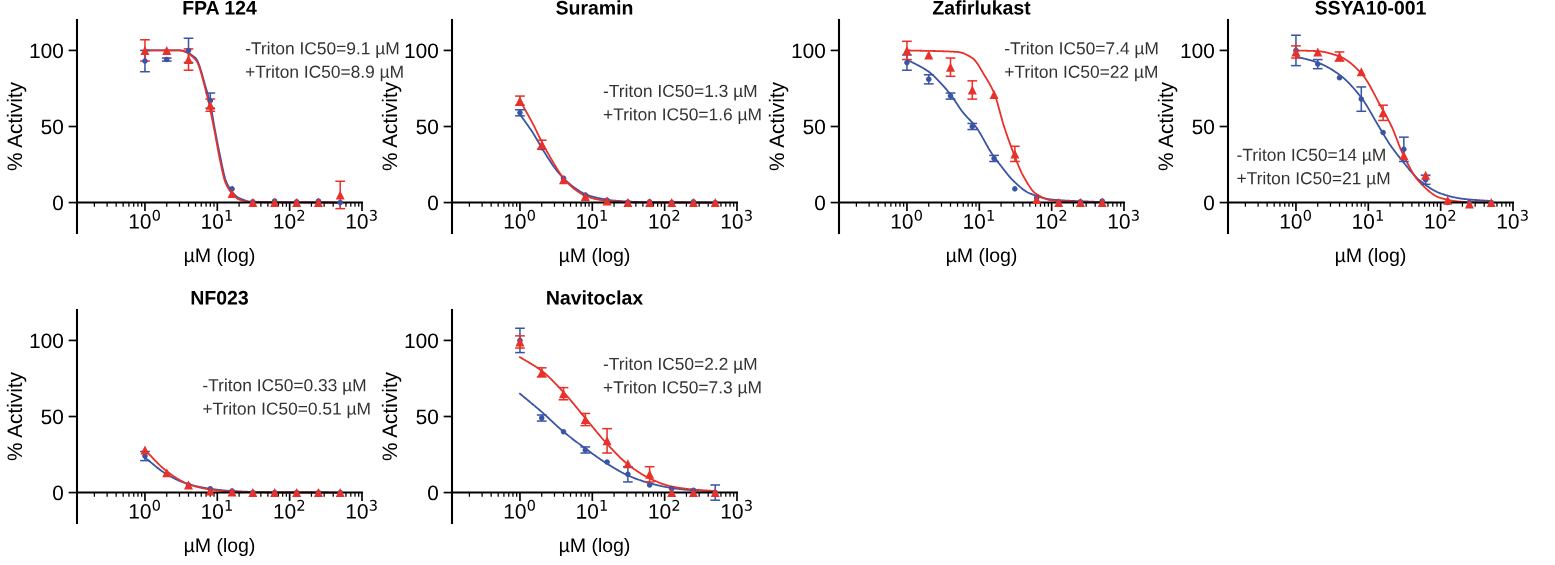 The image size is (1555, 565). Describe the element at coordinates (1313, 179) in the screenshot. I see `annotation: +Triton IC50=21 µM` at that location.